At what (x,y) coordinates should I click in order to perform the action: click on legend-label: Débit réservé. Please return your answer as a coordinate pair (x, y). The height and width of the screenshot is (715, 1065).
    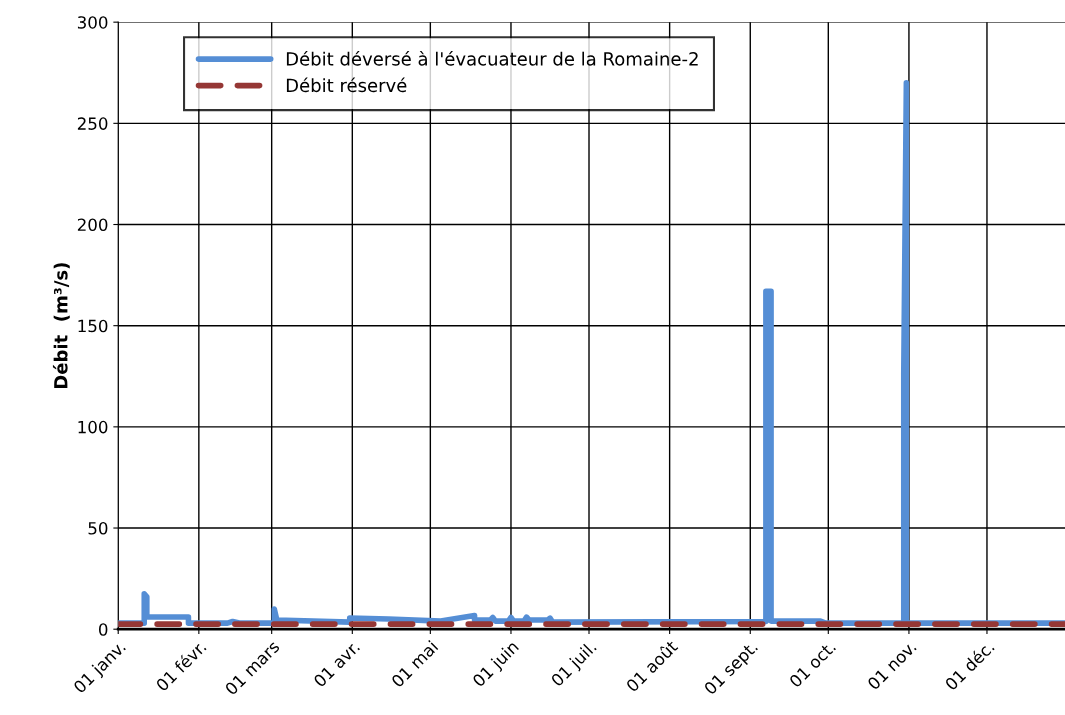
    Looking at the image, I should click on (346, 85).